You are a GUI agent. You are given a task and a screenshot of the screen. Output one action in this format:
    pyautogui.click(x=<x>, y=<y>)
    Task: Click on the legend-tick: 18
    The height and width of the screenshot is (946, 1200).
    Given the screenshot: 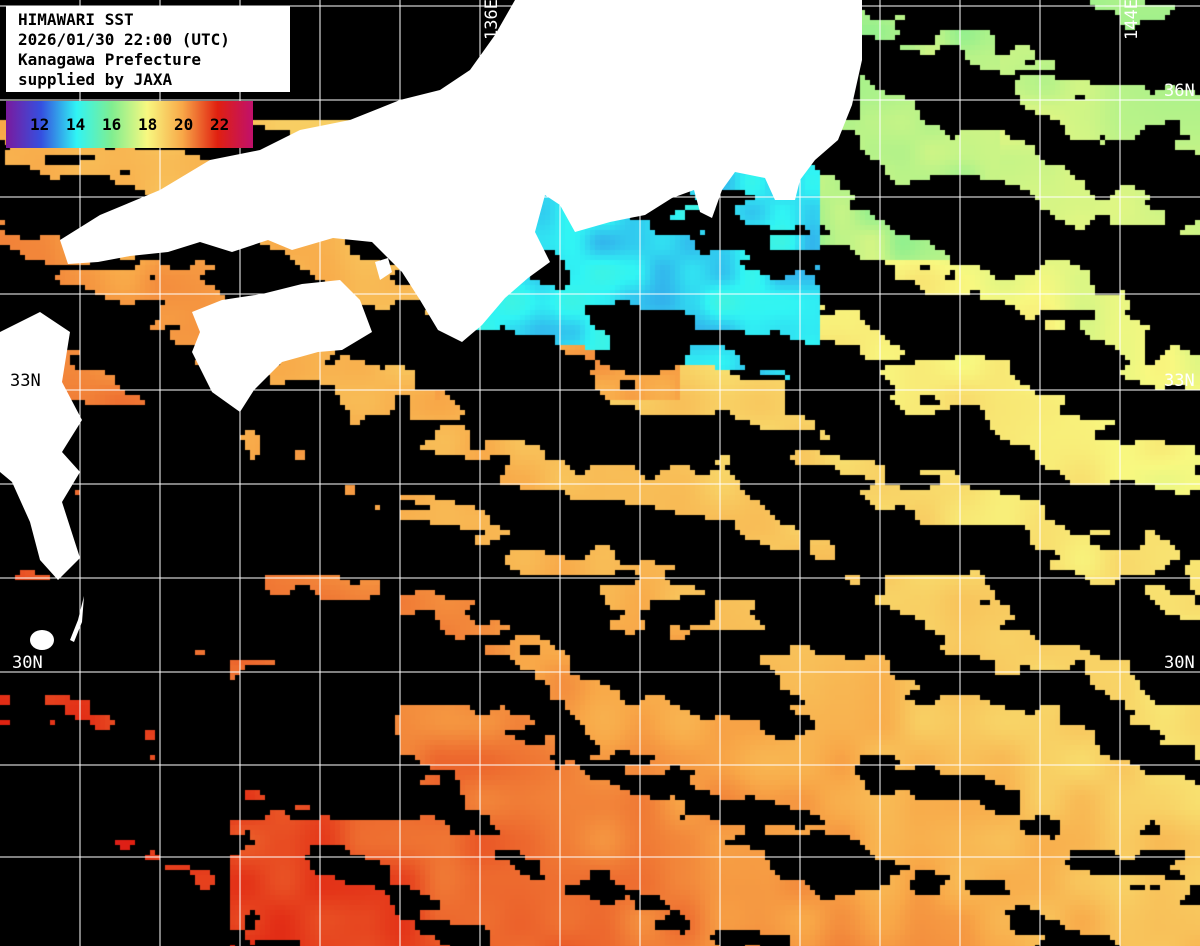 What is the action you would take?
    pyautogui.click(x=148, y=124)
    